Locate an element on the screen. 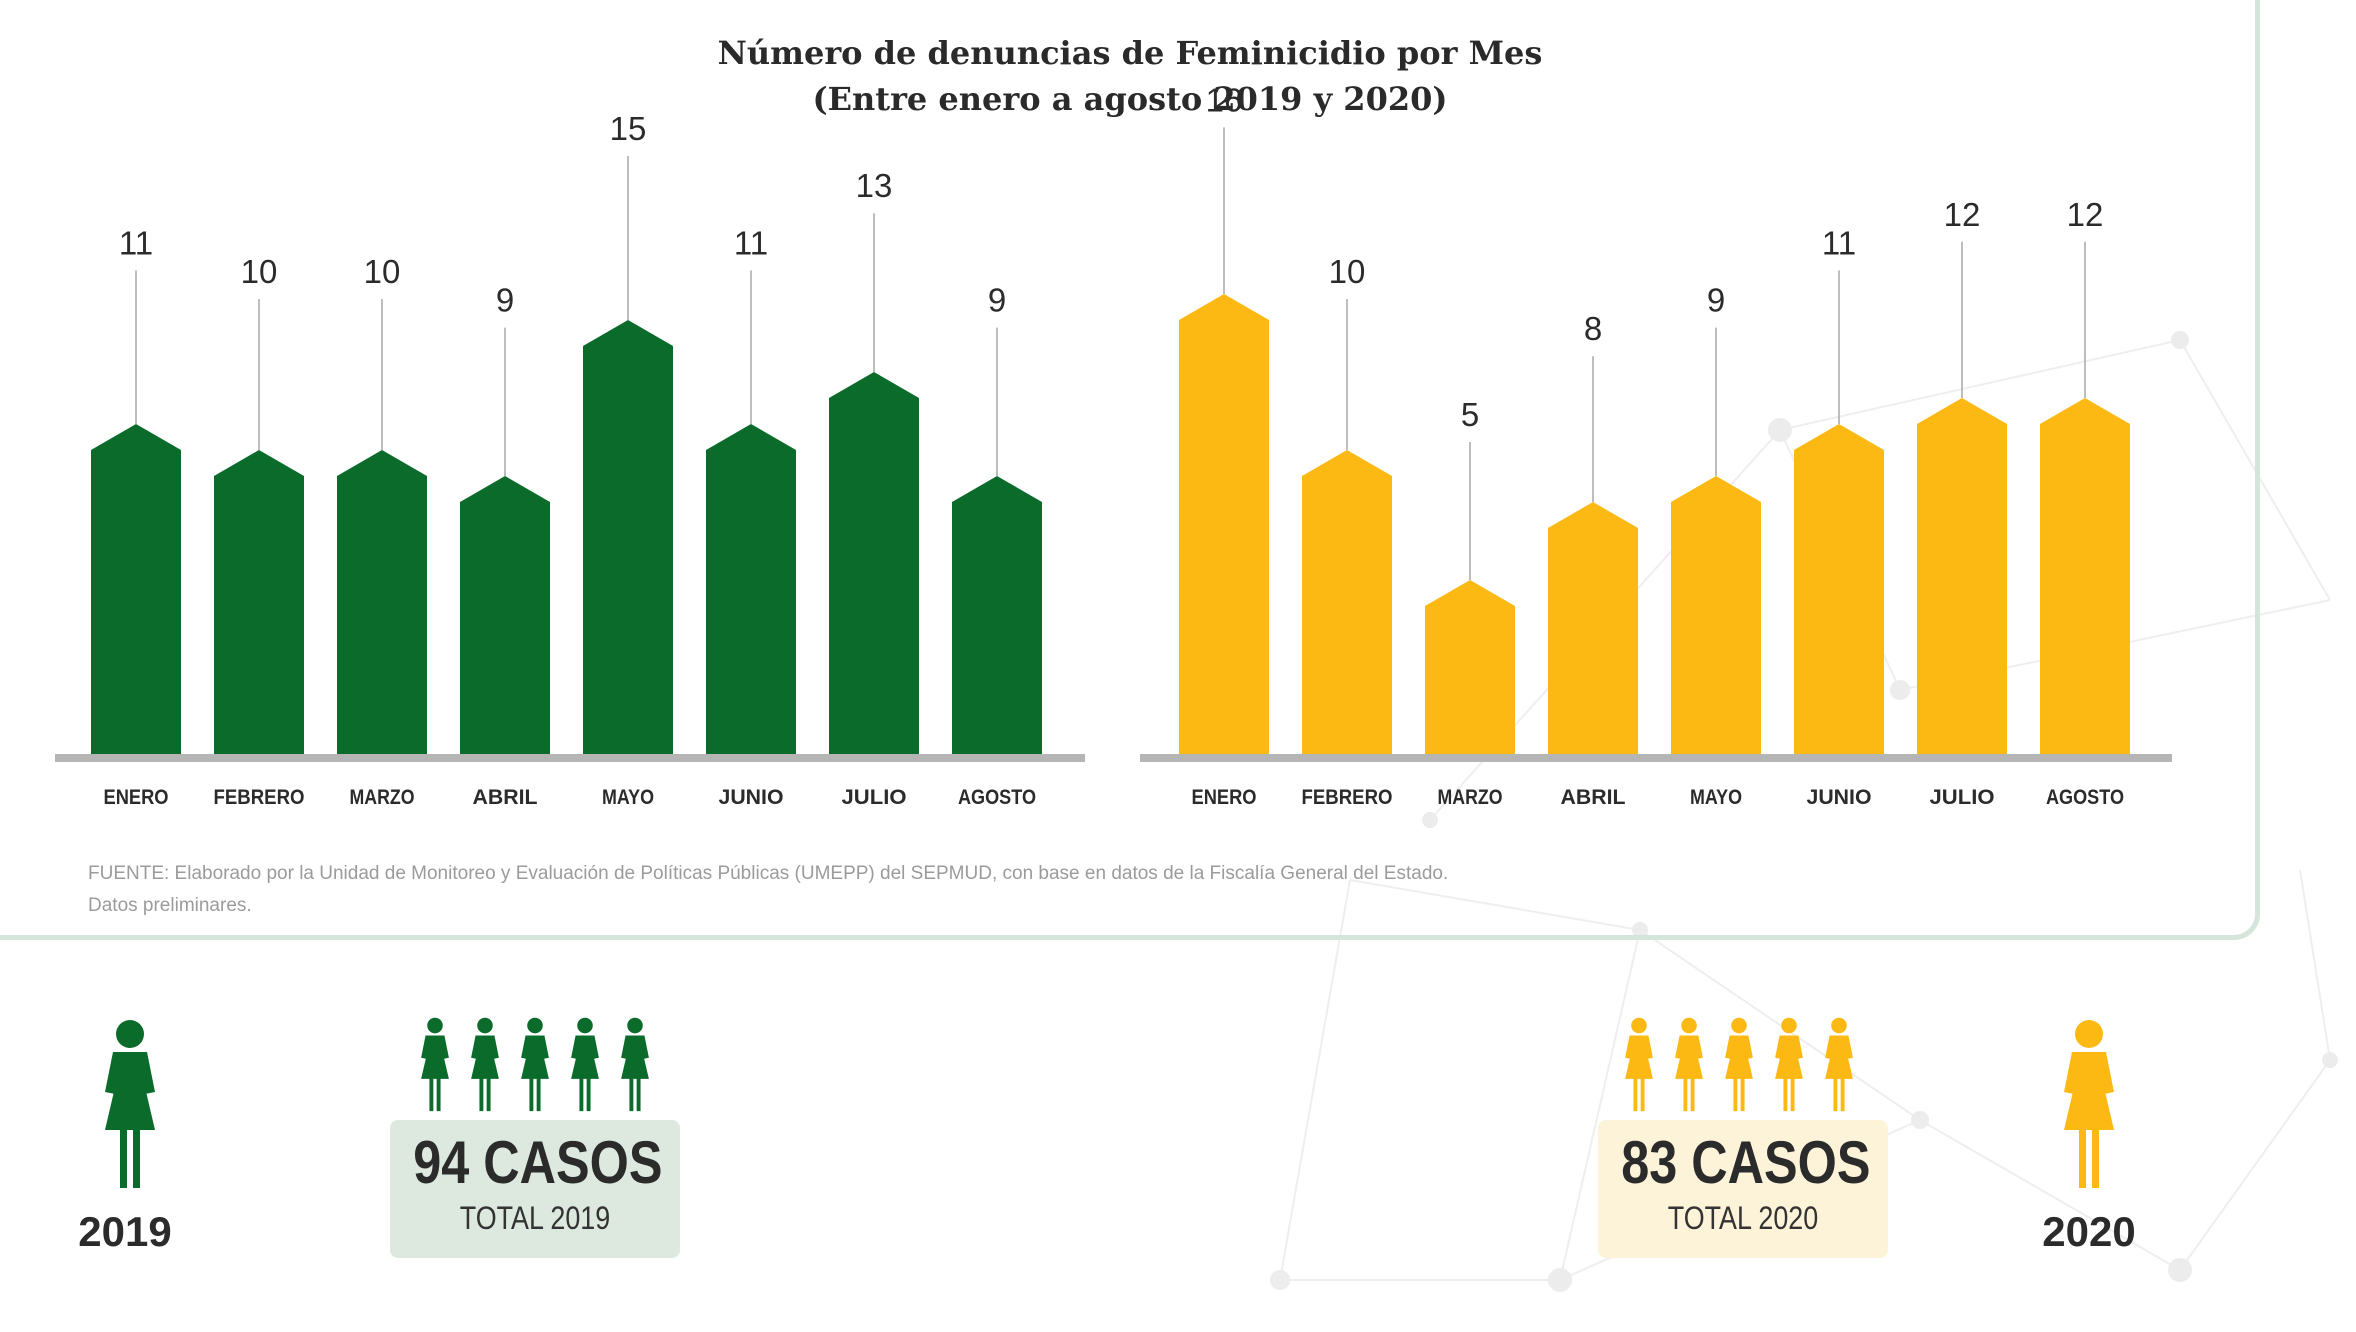 The width and height of the screenshot is (2356, 1332). category-label-2019-enero: ENERO is located at coordinates (136, 797).